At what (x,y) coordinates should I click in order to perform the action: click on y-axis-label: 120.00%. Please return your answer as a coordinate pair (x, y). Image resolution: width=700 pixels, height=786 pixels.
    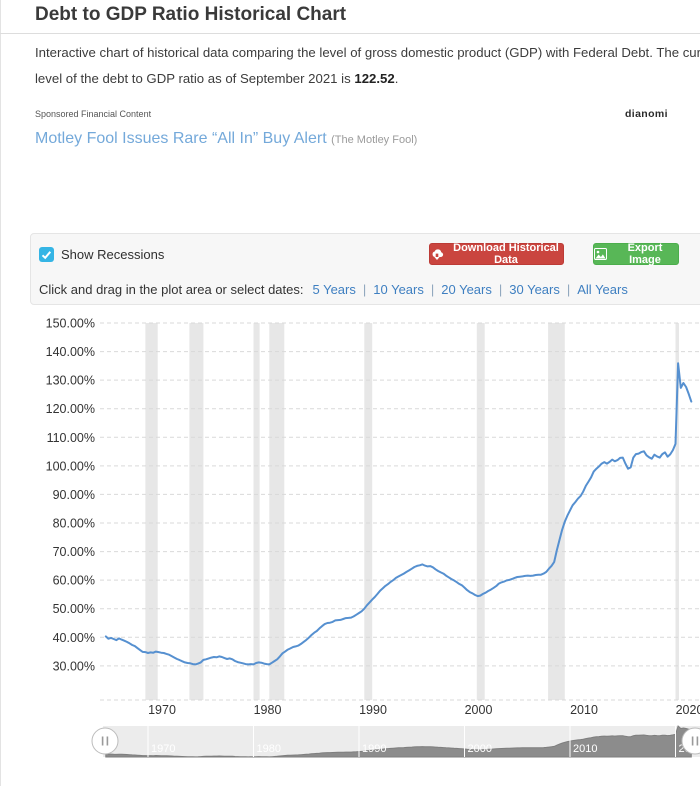
    Looking at the image, I should click on (70, 409).